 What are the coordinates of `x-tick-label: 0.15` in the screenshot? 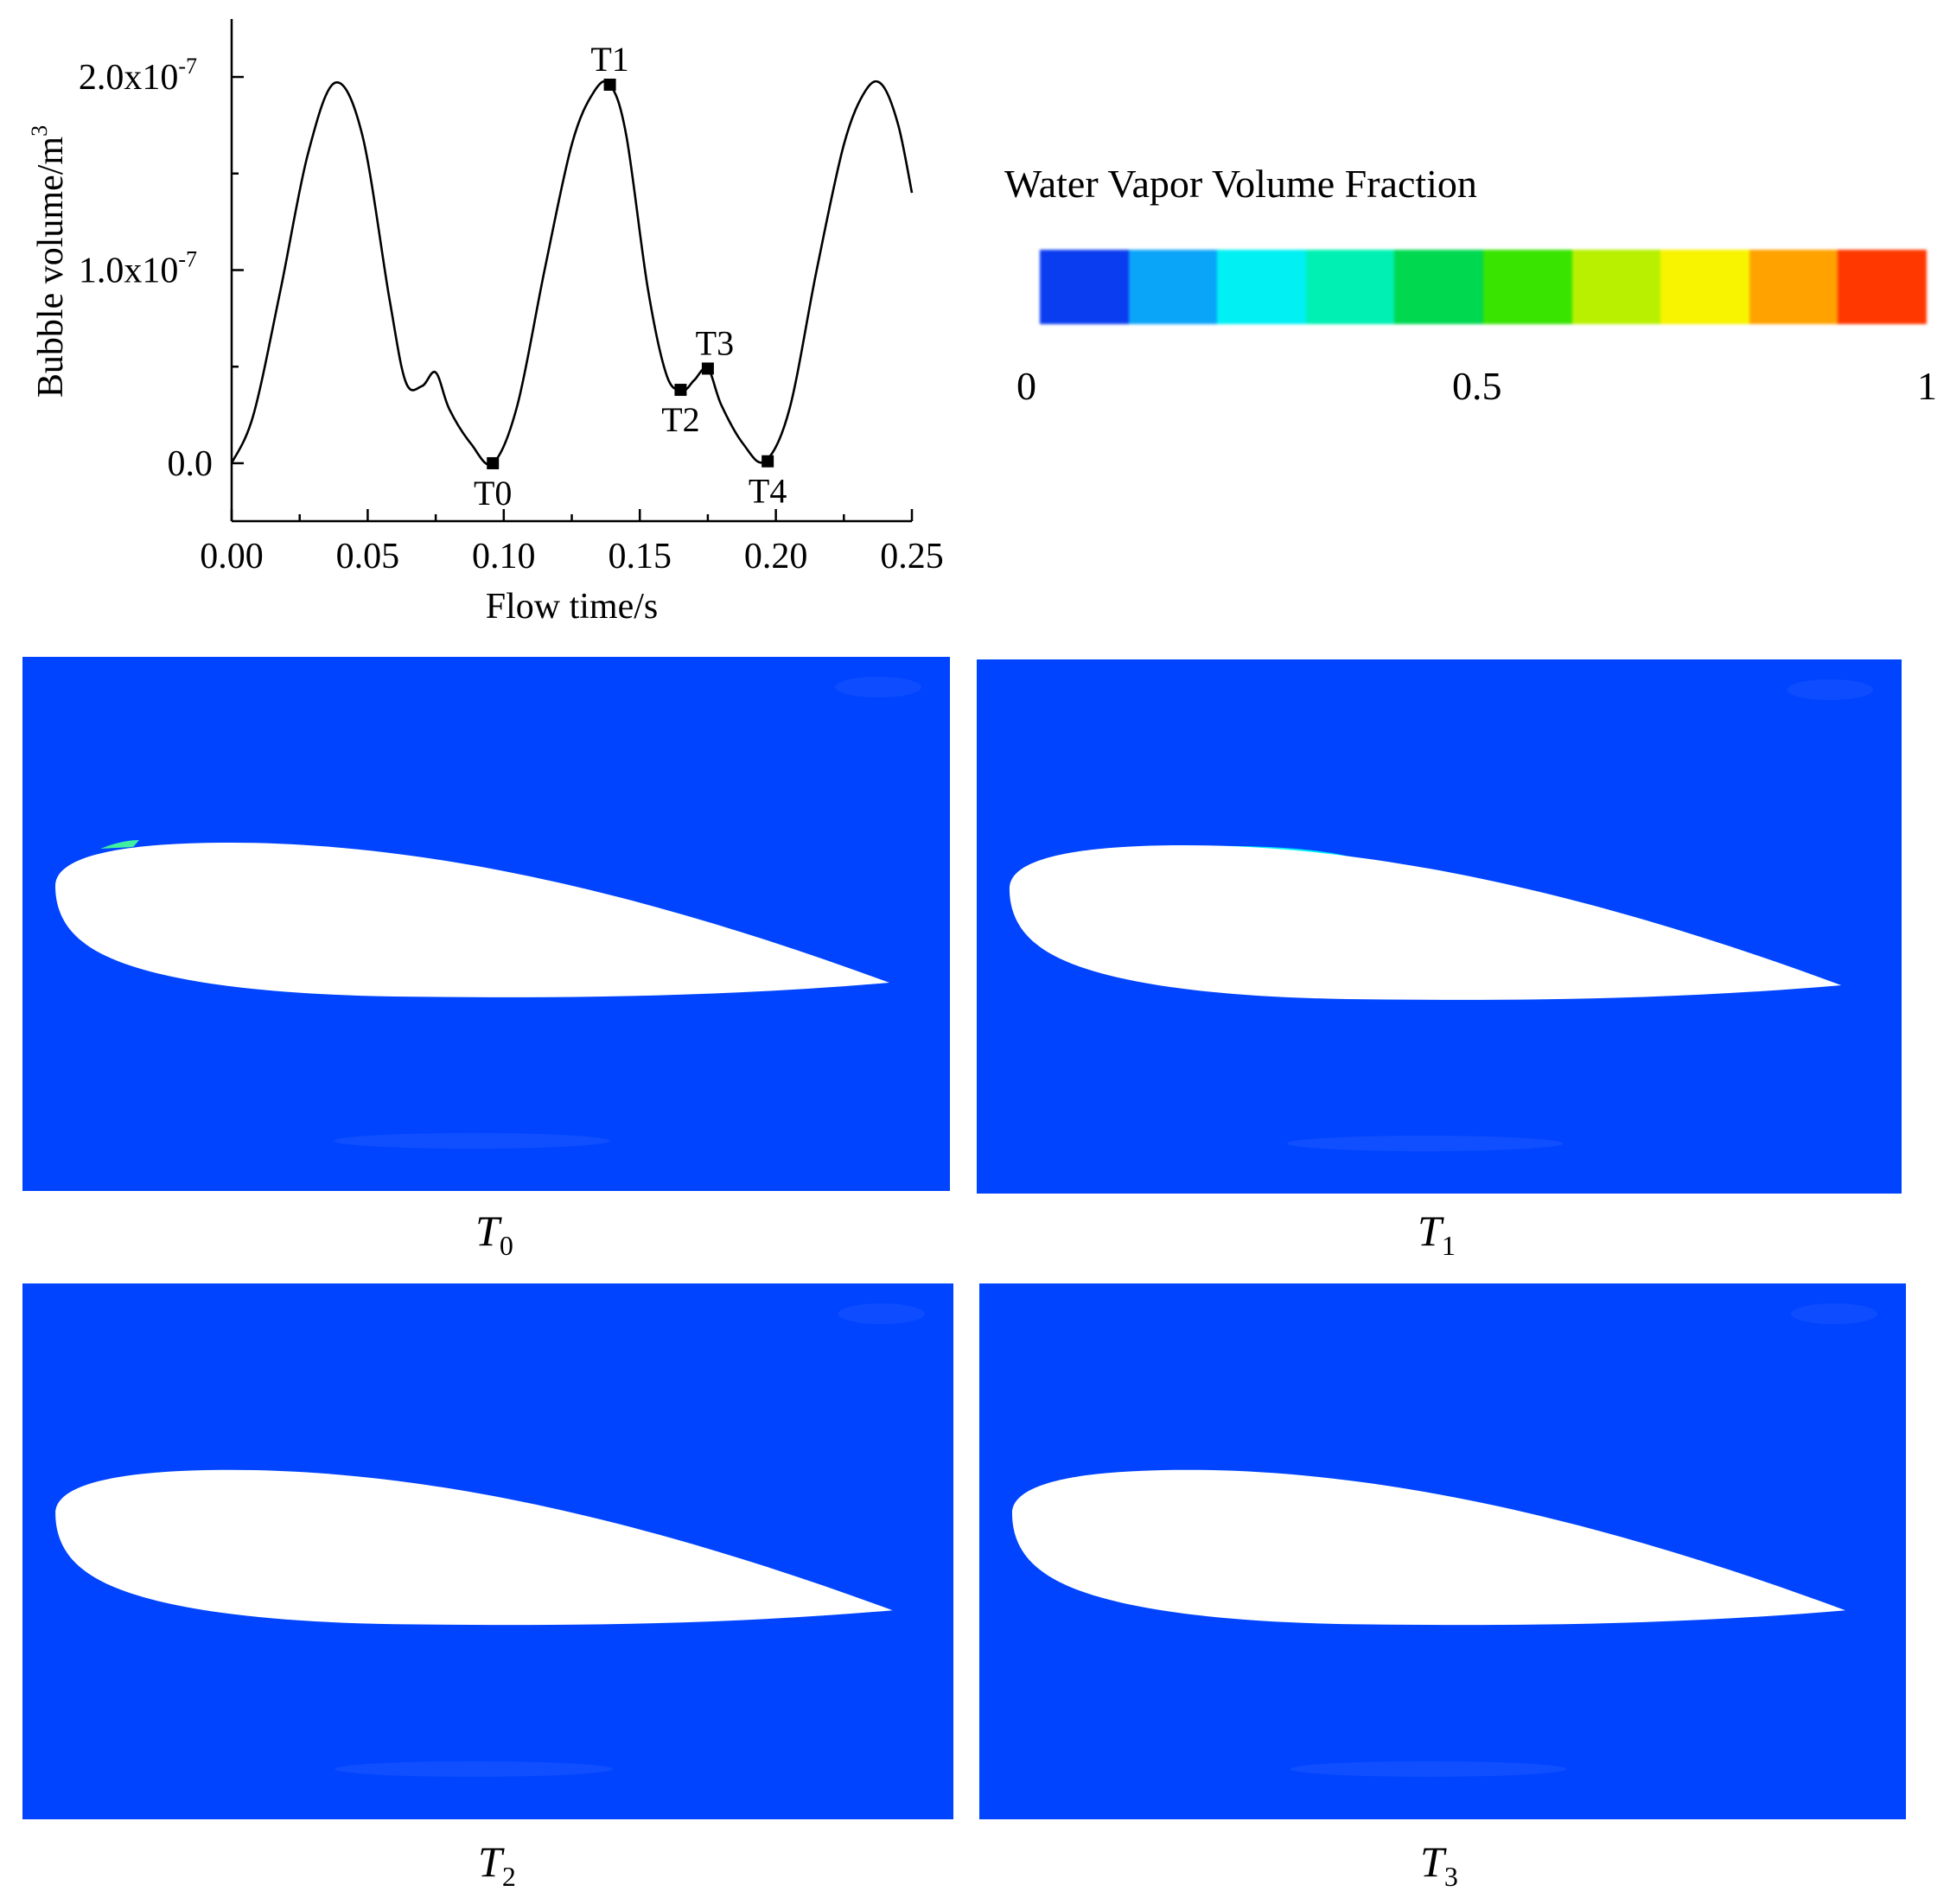 It's located at (640, 556).